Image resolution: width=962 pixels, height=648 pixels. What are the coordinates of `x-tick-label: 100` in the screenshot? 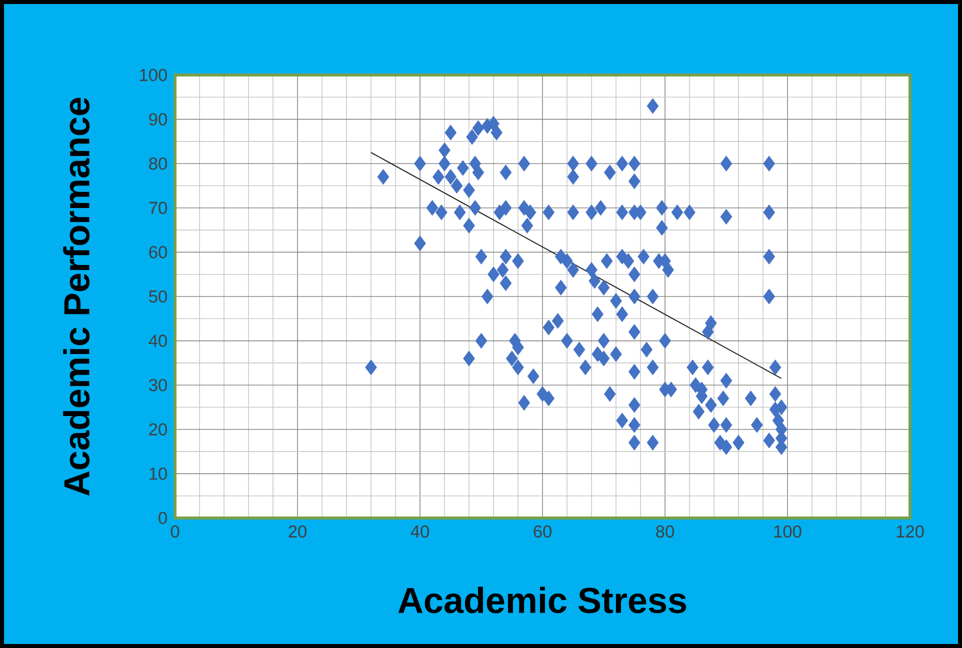 It's located at (788, 531).